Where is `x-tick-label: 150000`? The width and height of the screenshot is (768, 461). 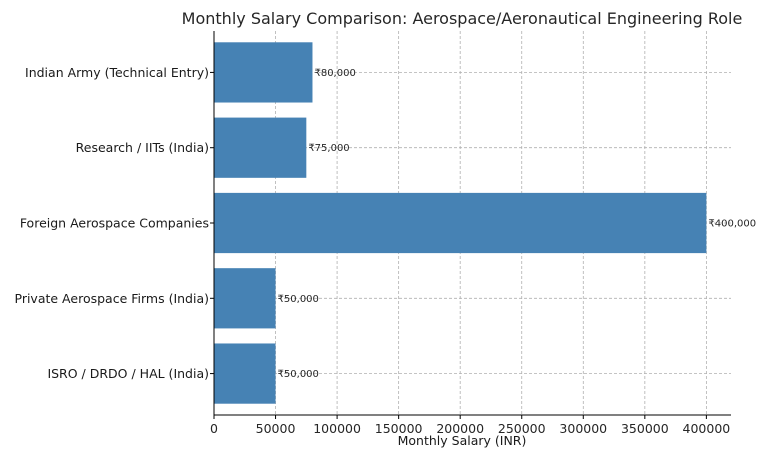
x-tick-label: 150000 is located at coordinates (399, 428).